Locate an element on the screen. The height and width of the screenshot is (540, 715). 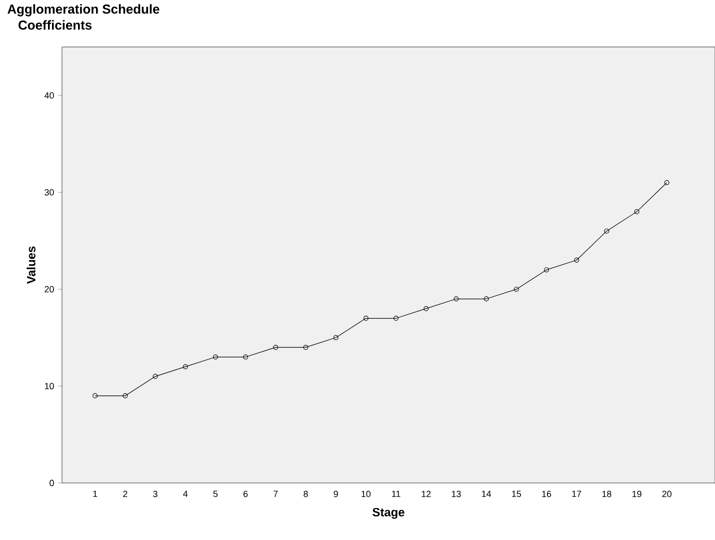
y-tick-label: 30 is located at coordinates (49, 192).